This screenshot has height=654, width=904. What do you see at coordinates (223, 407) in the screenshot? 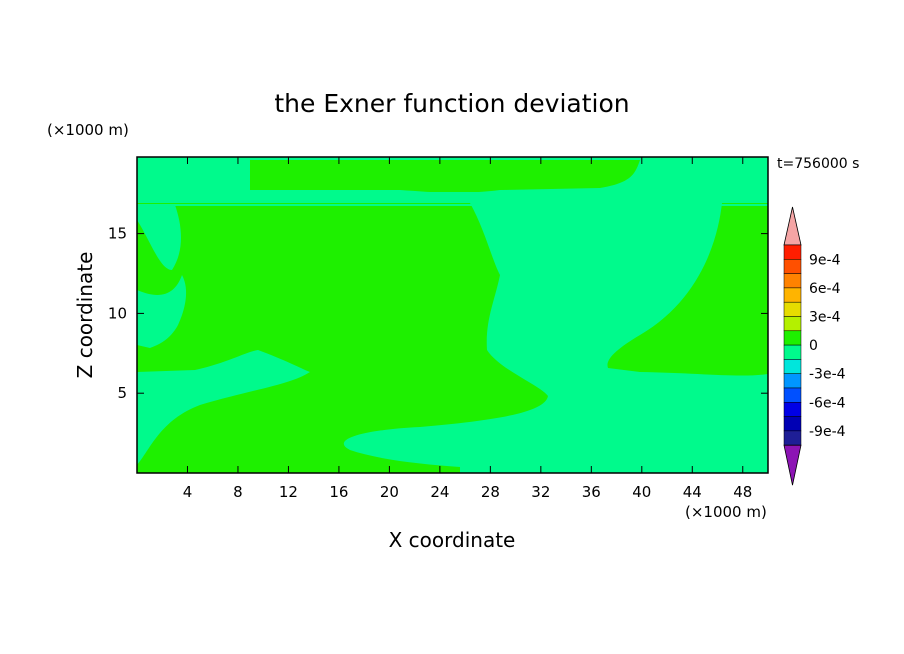
I see `negative-pocket-left` at bounding box center [223, 407].